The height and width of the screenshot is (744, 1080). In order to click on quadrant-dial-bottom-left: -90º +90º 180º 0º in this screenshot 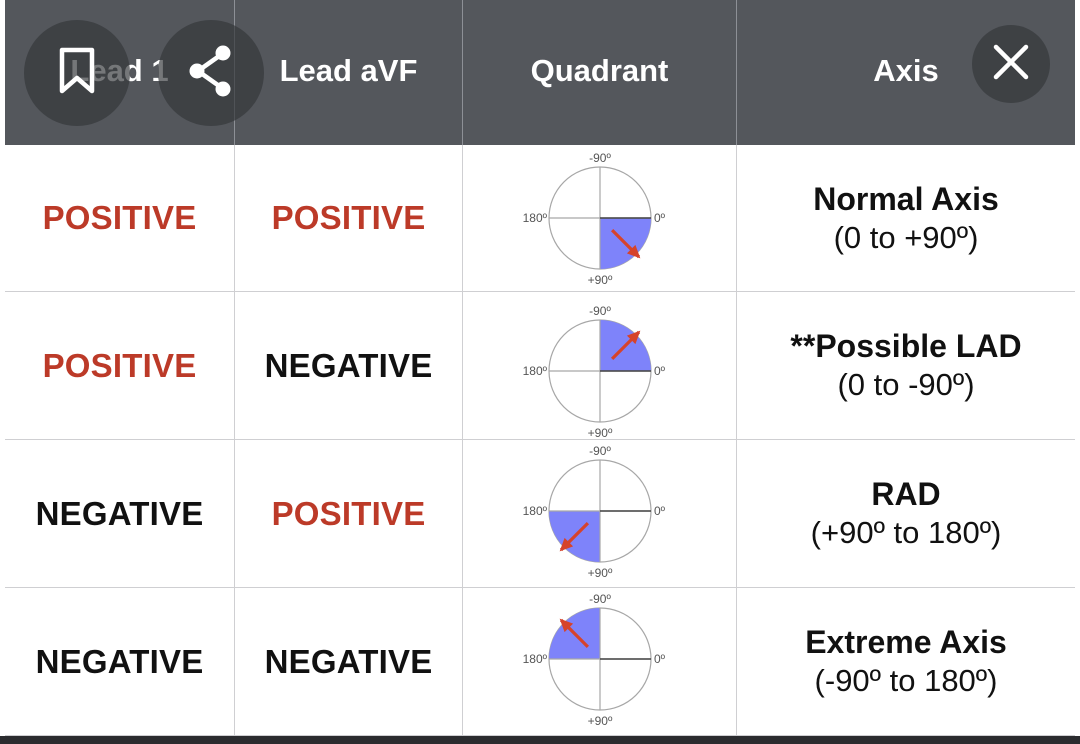, I will do `click(594, 512)`.